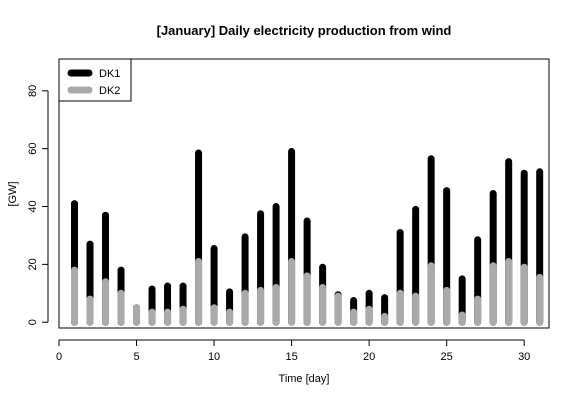 The image size is (580, 400). What do you see at coordinates (33, 322) in the screenshot?
I see `y-tick-label: 0` at bounding box center [33, 322].